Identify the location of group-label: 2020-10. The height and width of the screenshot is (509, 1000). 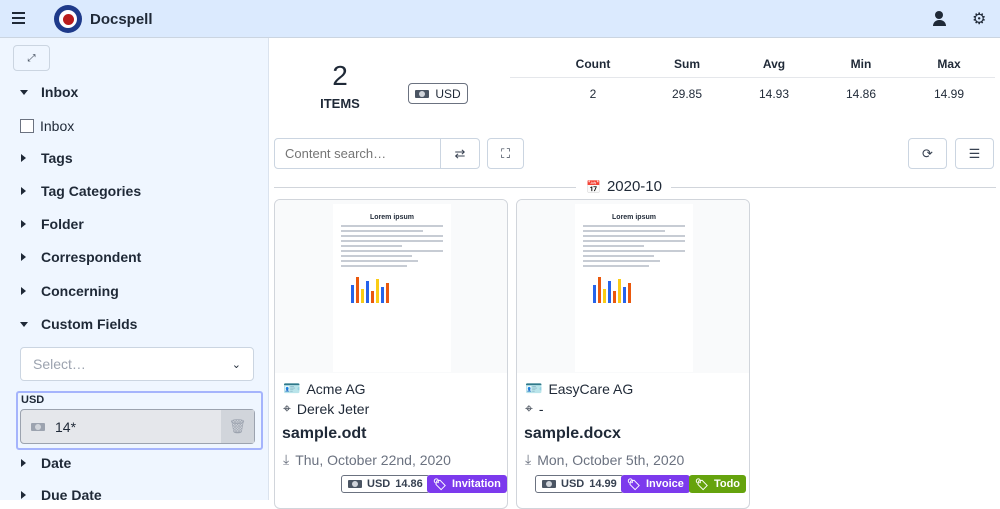
(634, 186).